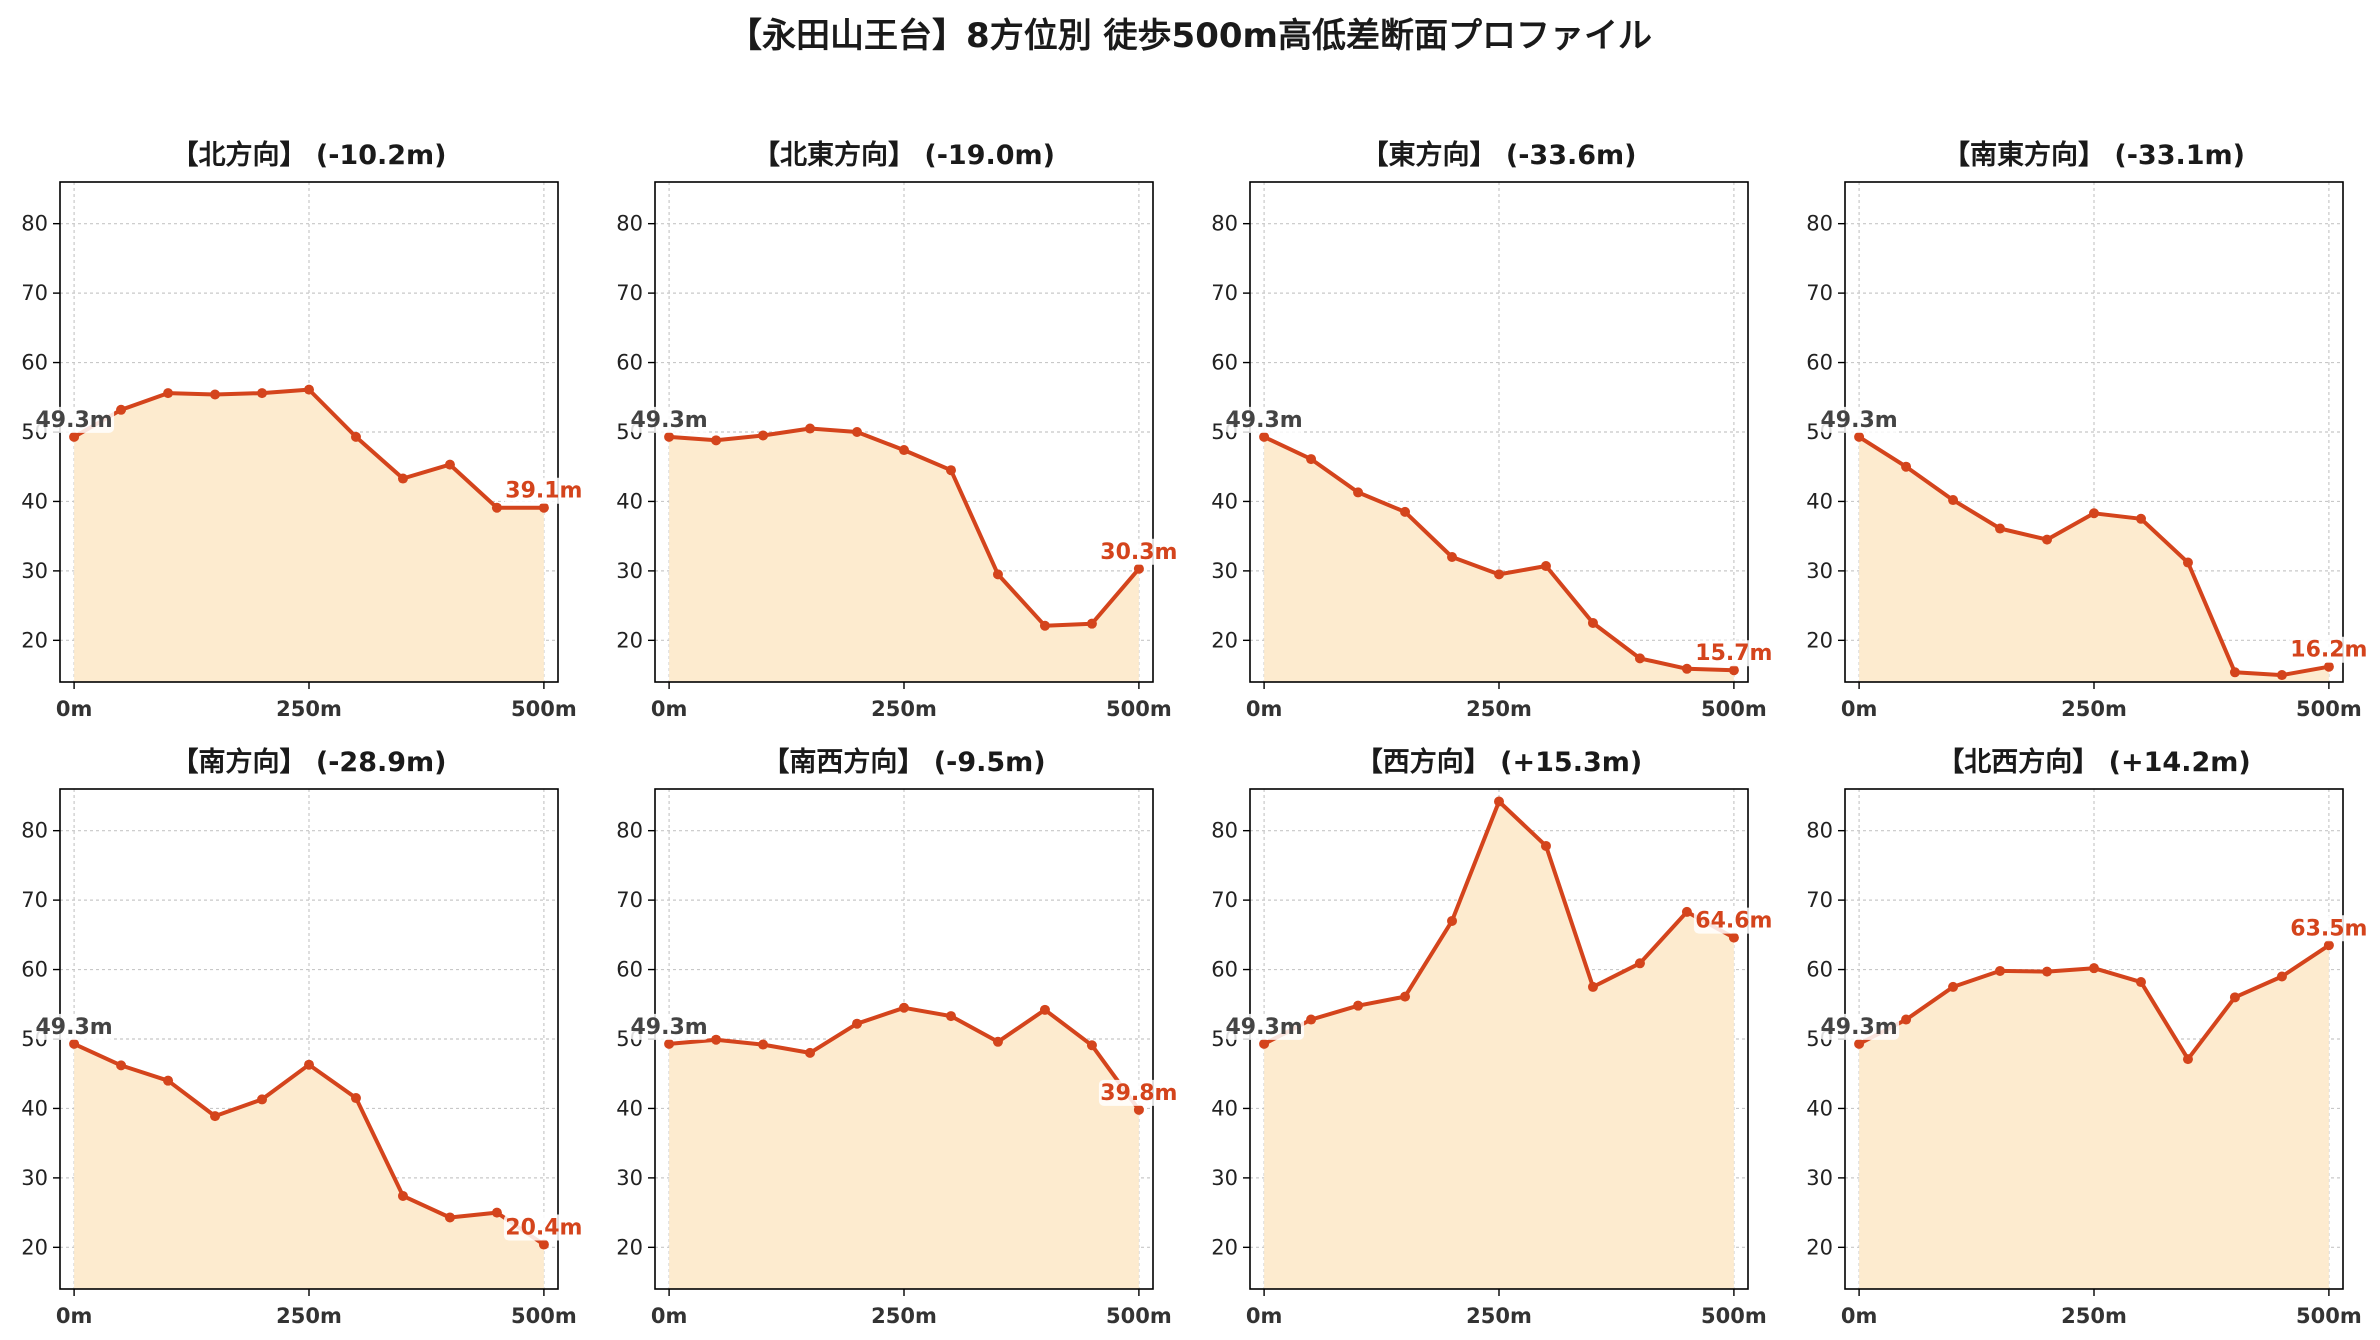  Describe the element at coordinates (308, 155) in the screenshot. I see `panel-title: 【北方向】 (-10.2m)` at that location.